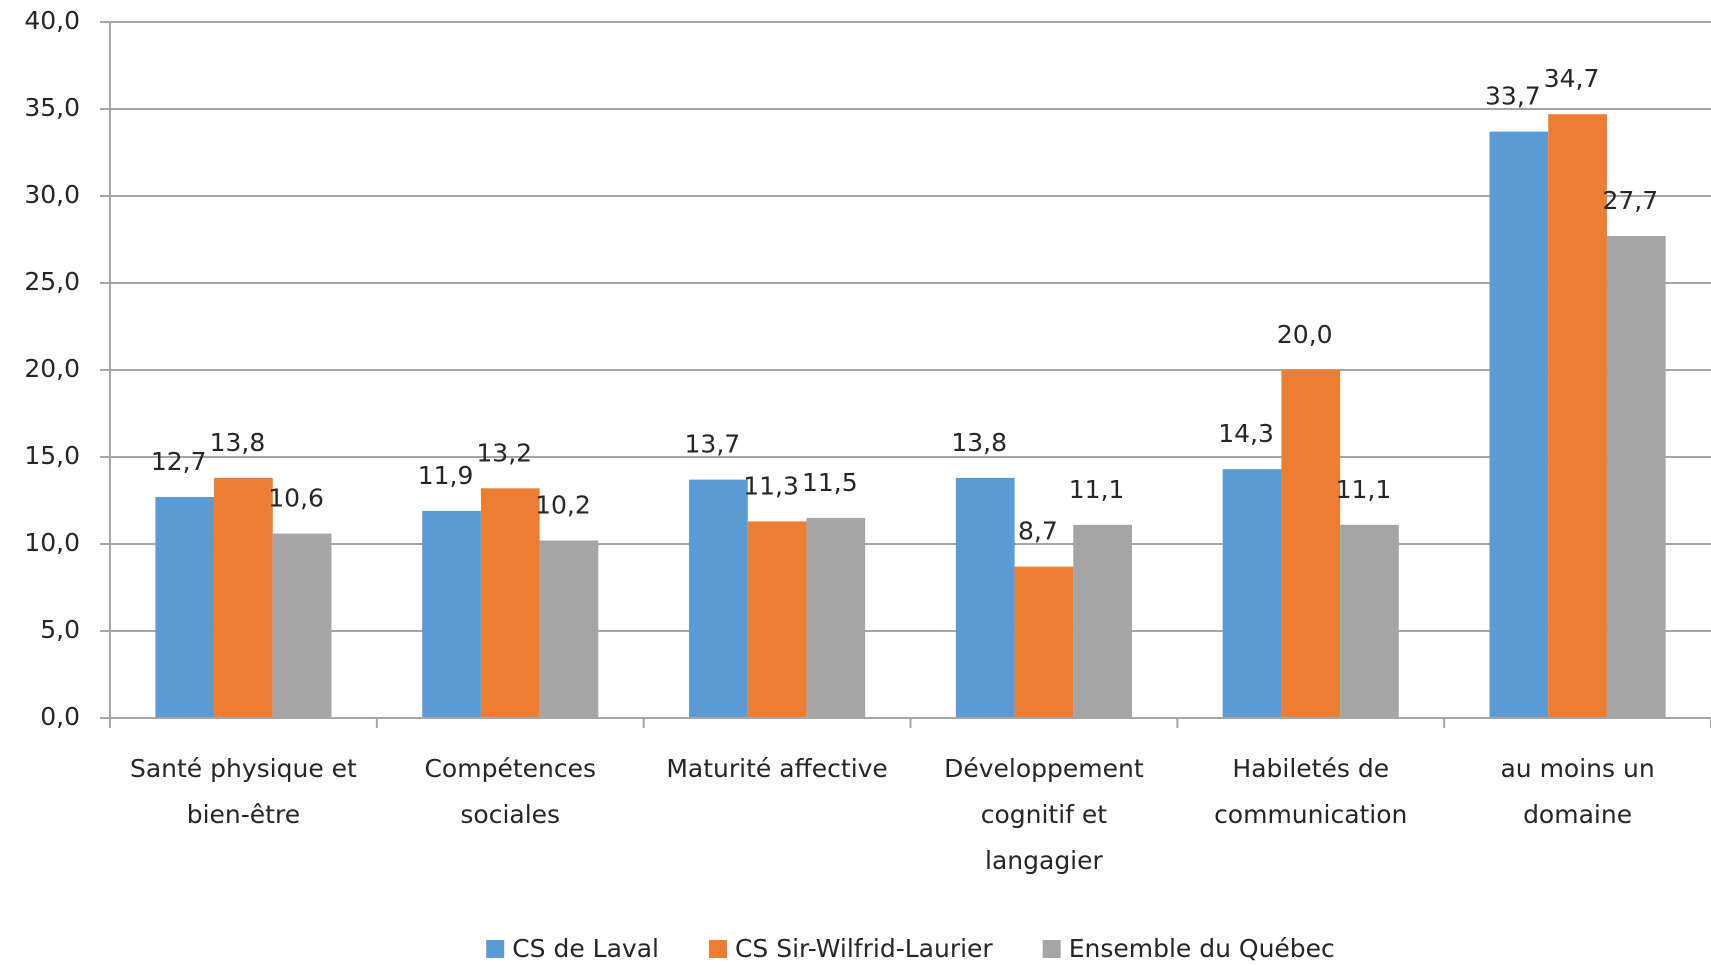 The width and height of the screenshot is (1711, 966). What do you see at coordinates (777, 768) in the screenshot?
I see `x-tick-label: Maturité affective` at bounding box center [777, 768].